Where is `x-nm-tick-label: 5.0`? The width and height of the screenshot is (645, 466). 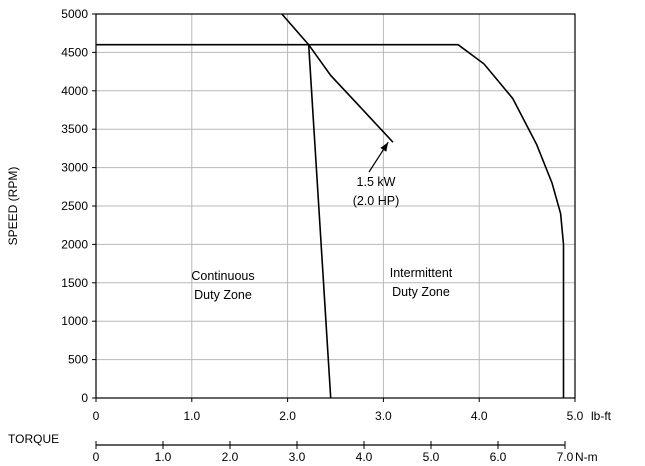
x-nm-tick-label: 5.0 is located at coordinates (431, 457).